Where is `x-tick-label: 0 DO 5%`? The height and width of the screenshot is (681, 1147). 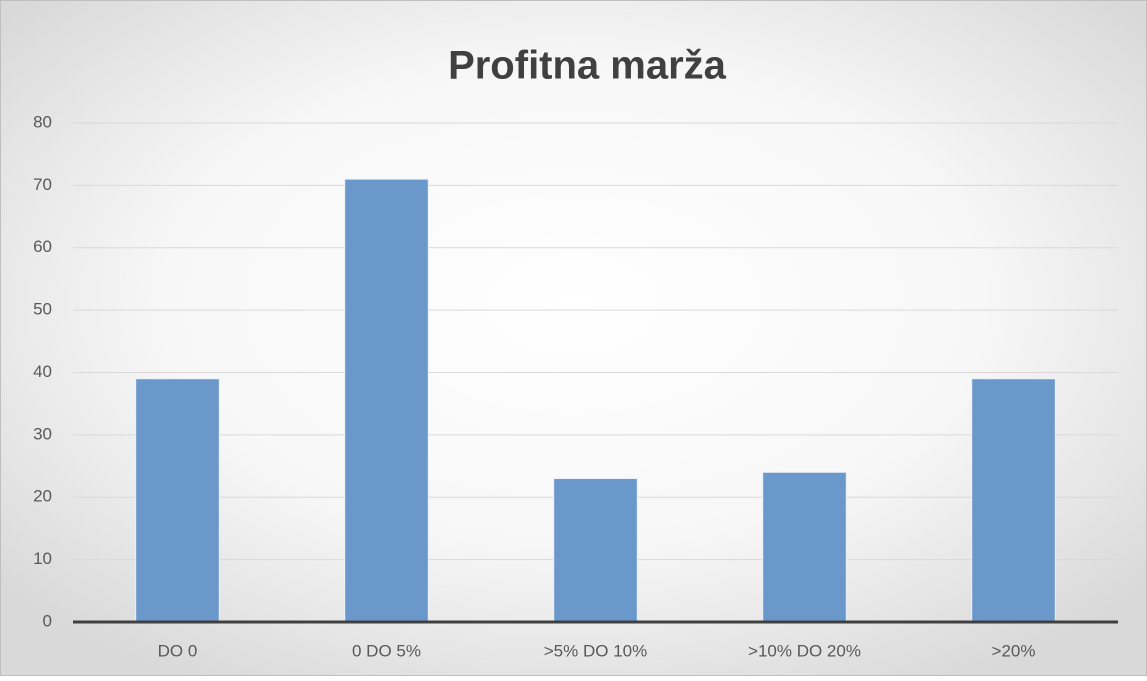 x-tick-label: 0 DO 5% is located at coordinates (386, 650).